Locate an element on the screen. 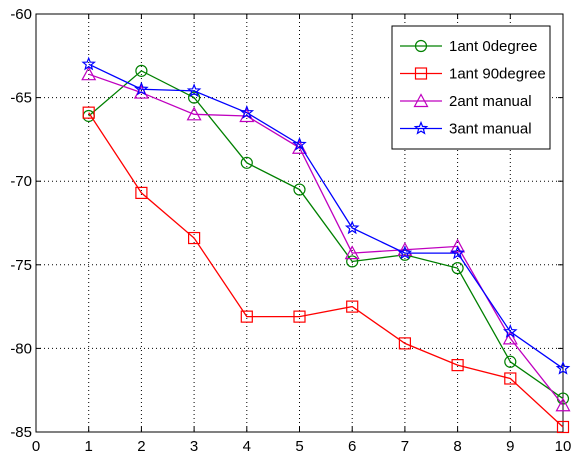  legend-label: 1ant 90degree is located at coordinates (497, 74).